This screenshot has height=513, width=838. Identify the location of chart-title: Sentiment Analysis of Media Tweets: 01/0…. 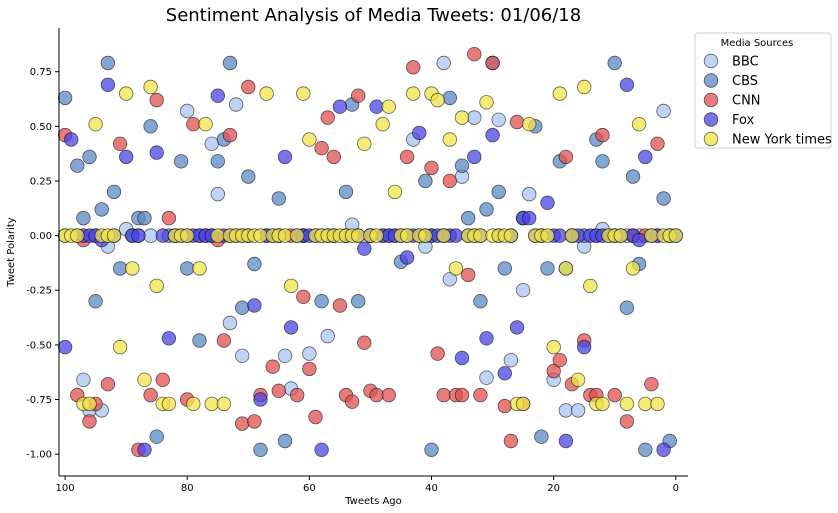
(373, 15).